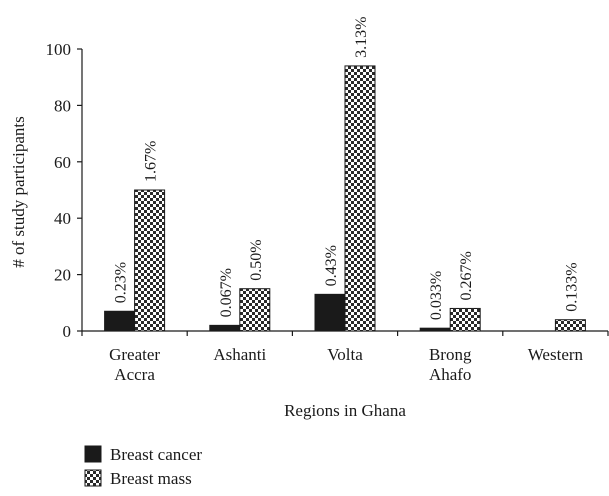 The image size is (609, 496). I want to click on data-label: 0.267%, so click(466, 275).